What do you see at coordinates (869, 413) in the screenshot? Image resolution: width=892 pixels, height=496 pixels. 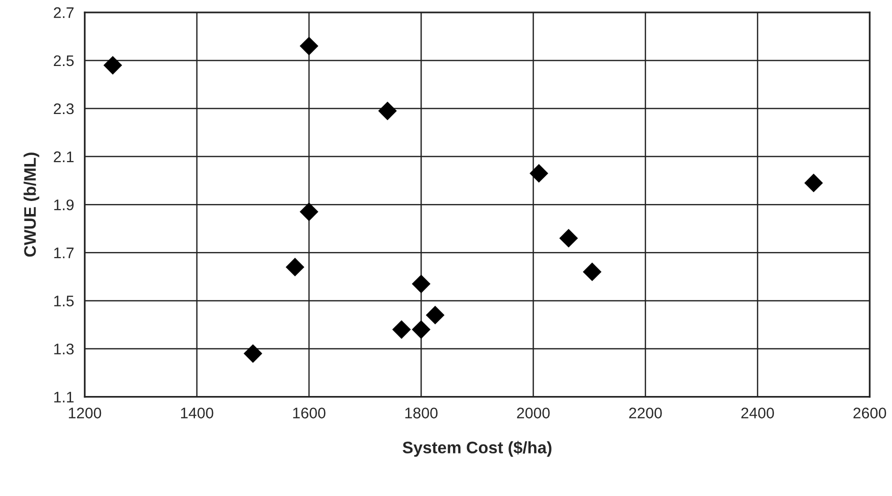 I see `x-tick-label: 2600` at bounding box center [869, 413].